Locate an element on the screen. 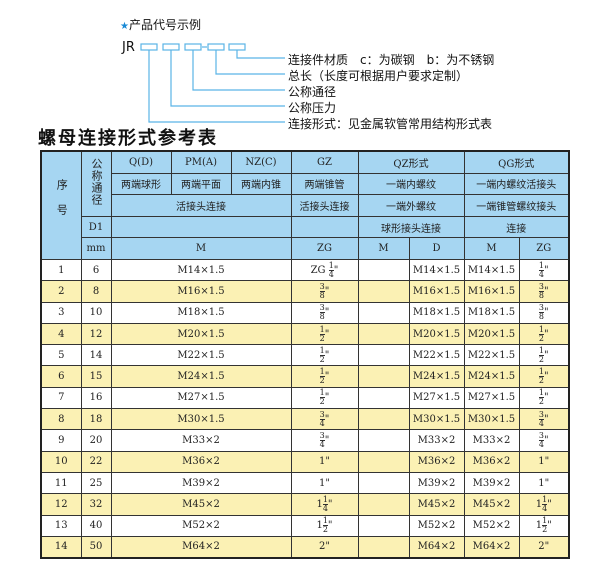 The image size is (600, 567). header-qz-desc3: 球形接头连接 is located at coordinates (411, 227).